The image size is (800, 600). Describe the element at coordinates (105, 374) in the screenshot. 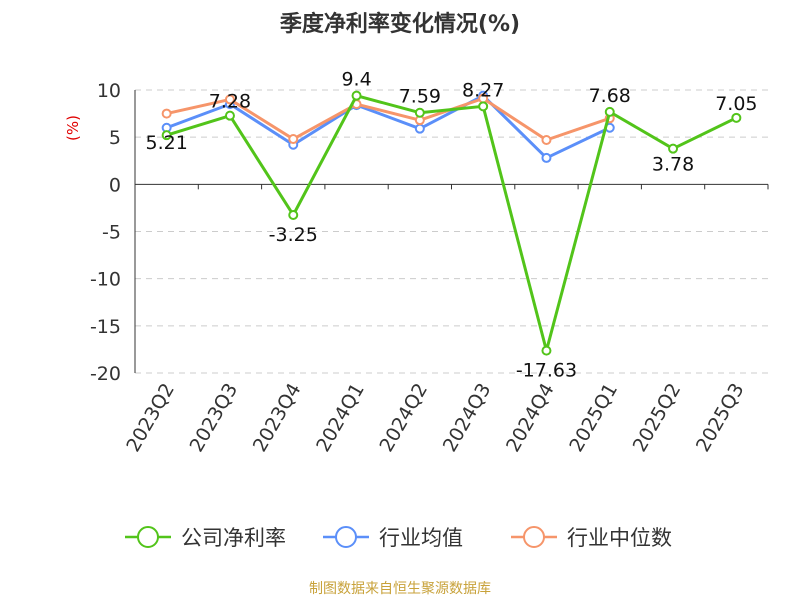

I see `y-tick-label: -20` at that location.